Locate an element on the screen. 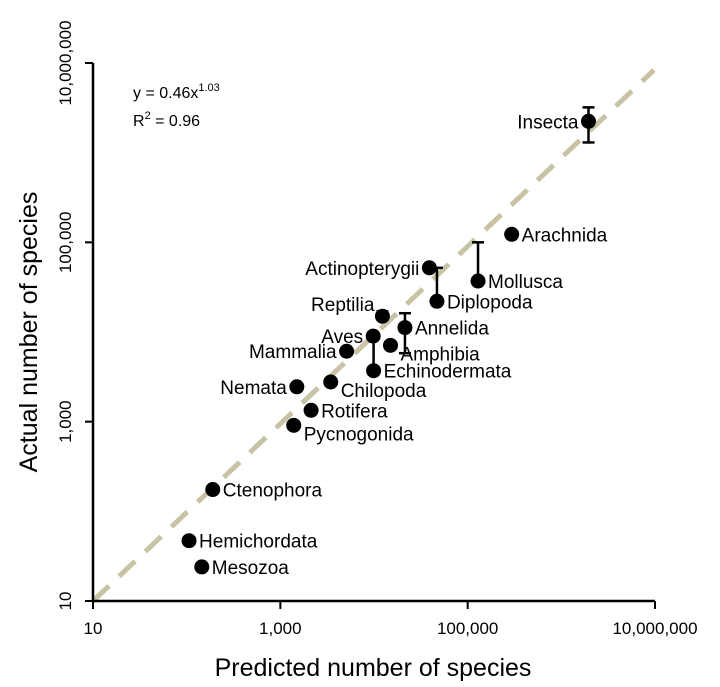 Image resolution: width=720 pixels, height=687 pixels. data-point-label: Mammalia is located at coordinates (293, 352).